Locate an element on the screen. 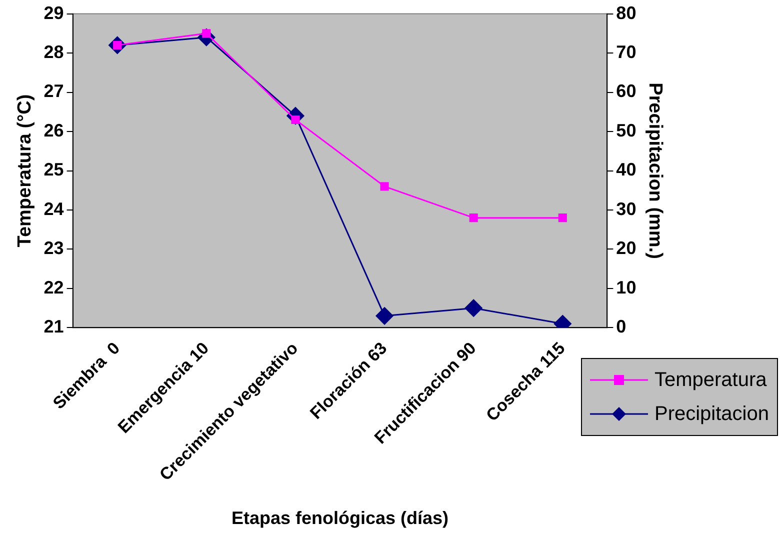 The width and height of the screenshot is (780, 544). y-tick-label: 25 is located at coordinates (54, 170).